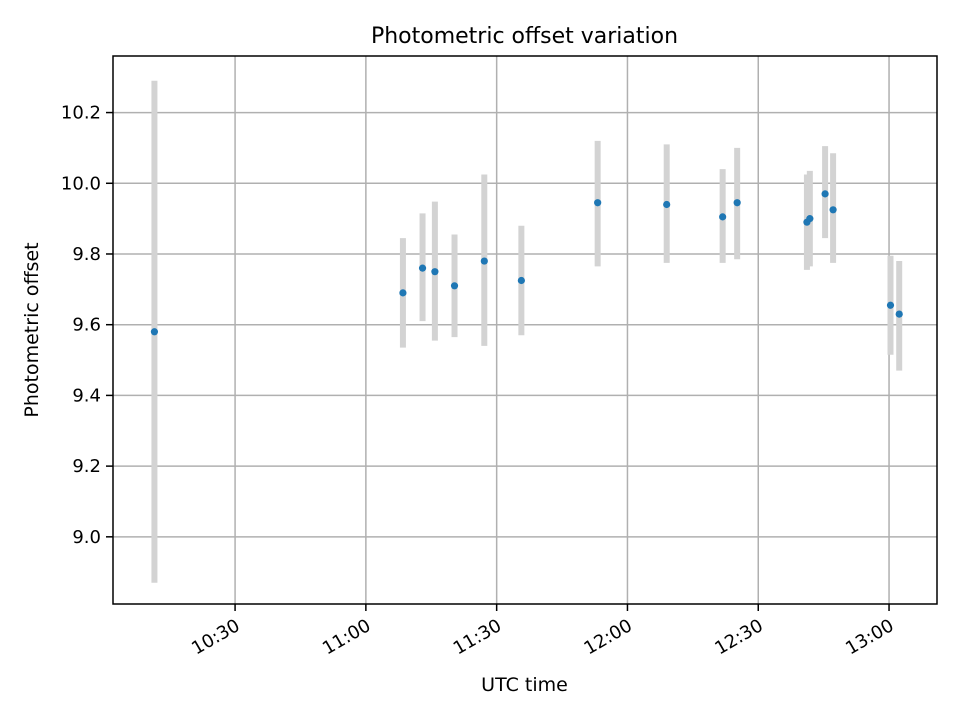  I want to click on y-axis-label: Photometric offset, so click(32, 329).